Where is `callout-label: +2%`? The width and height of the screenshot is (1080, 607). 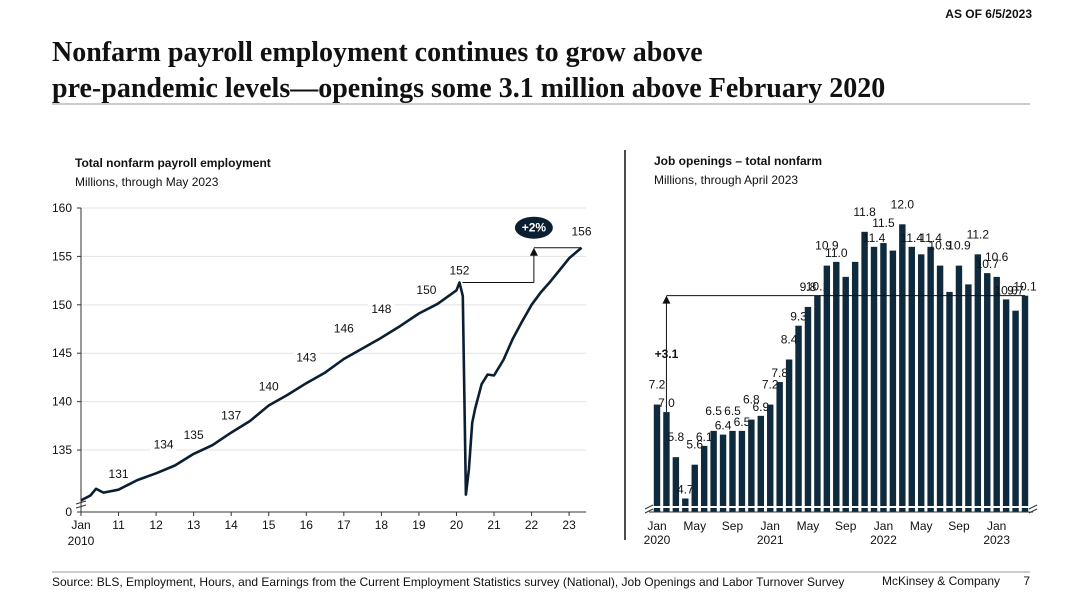 callout-label: +2% is located at coordinates (534, 228).